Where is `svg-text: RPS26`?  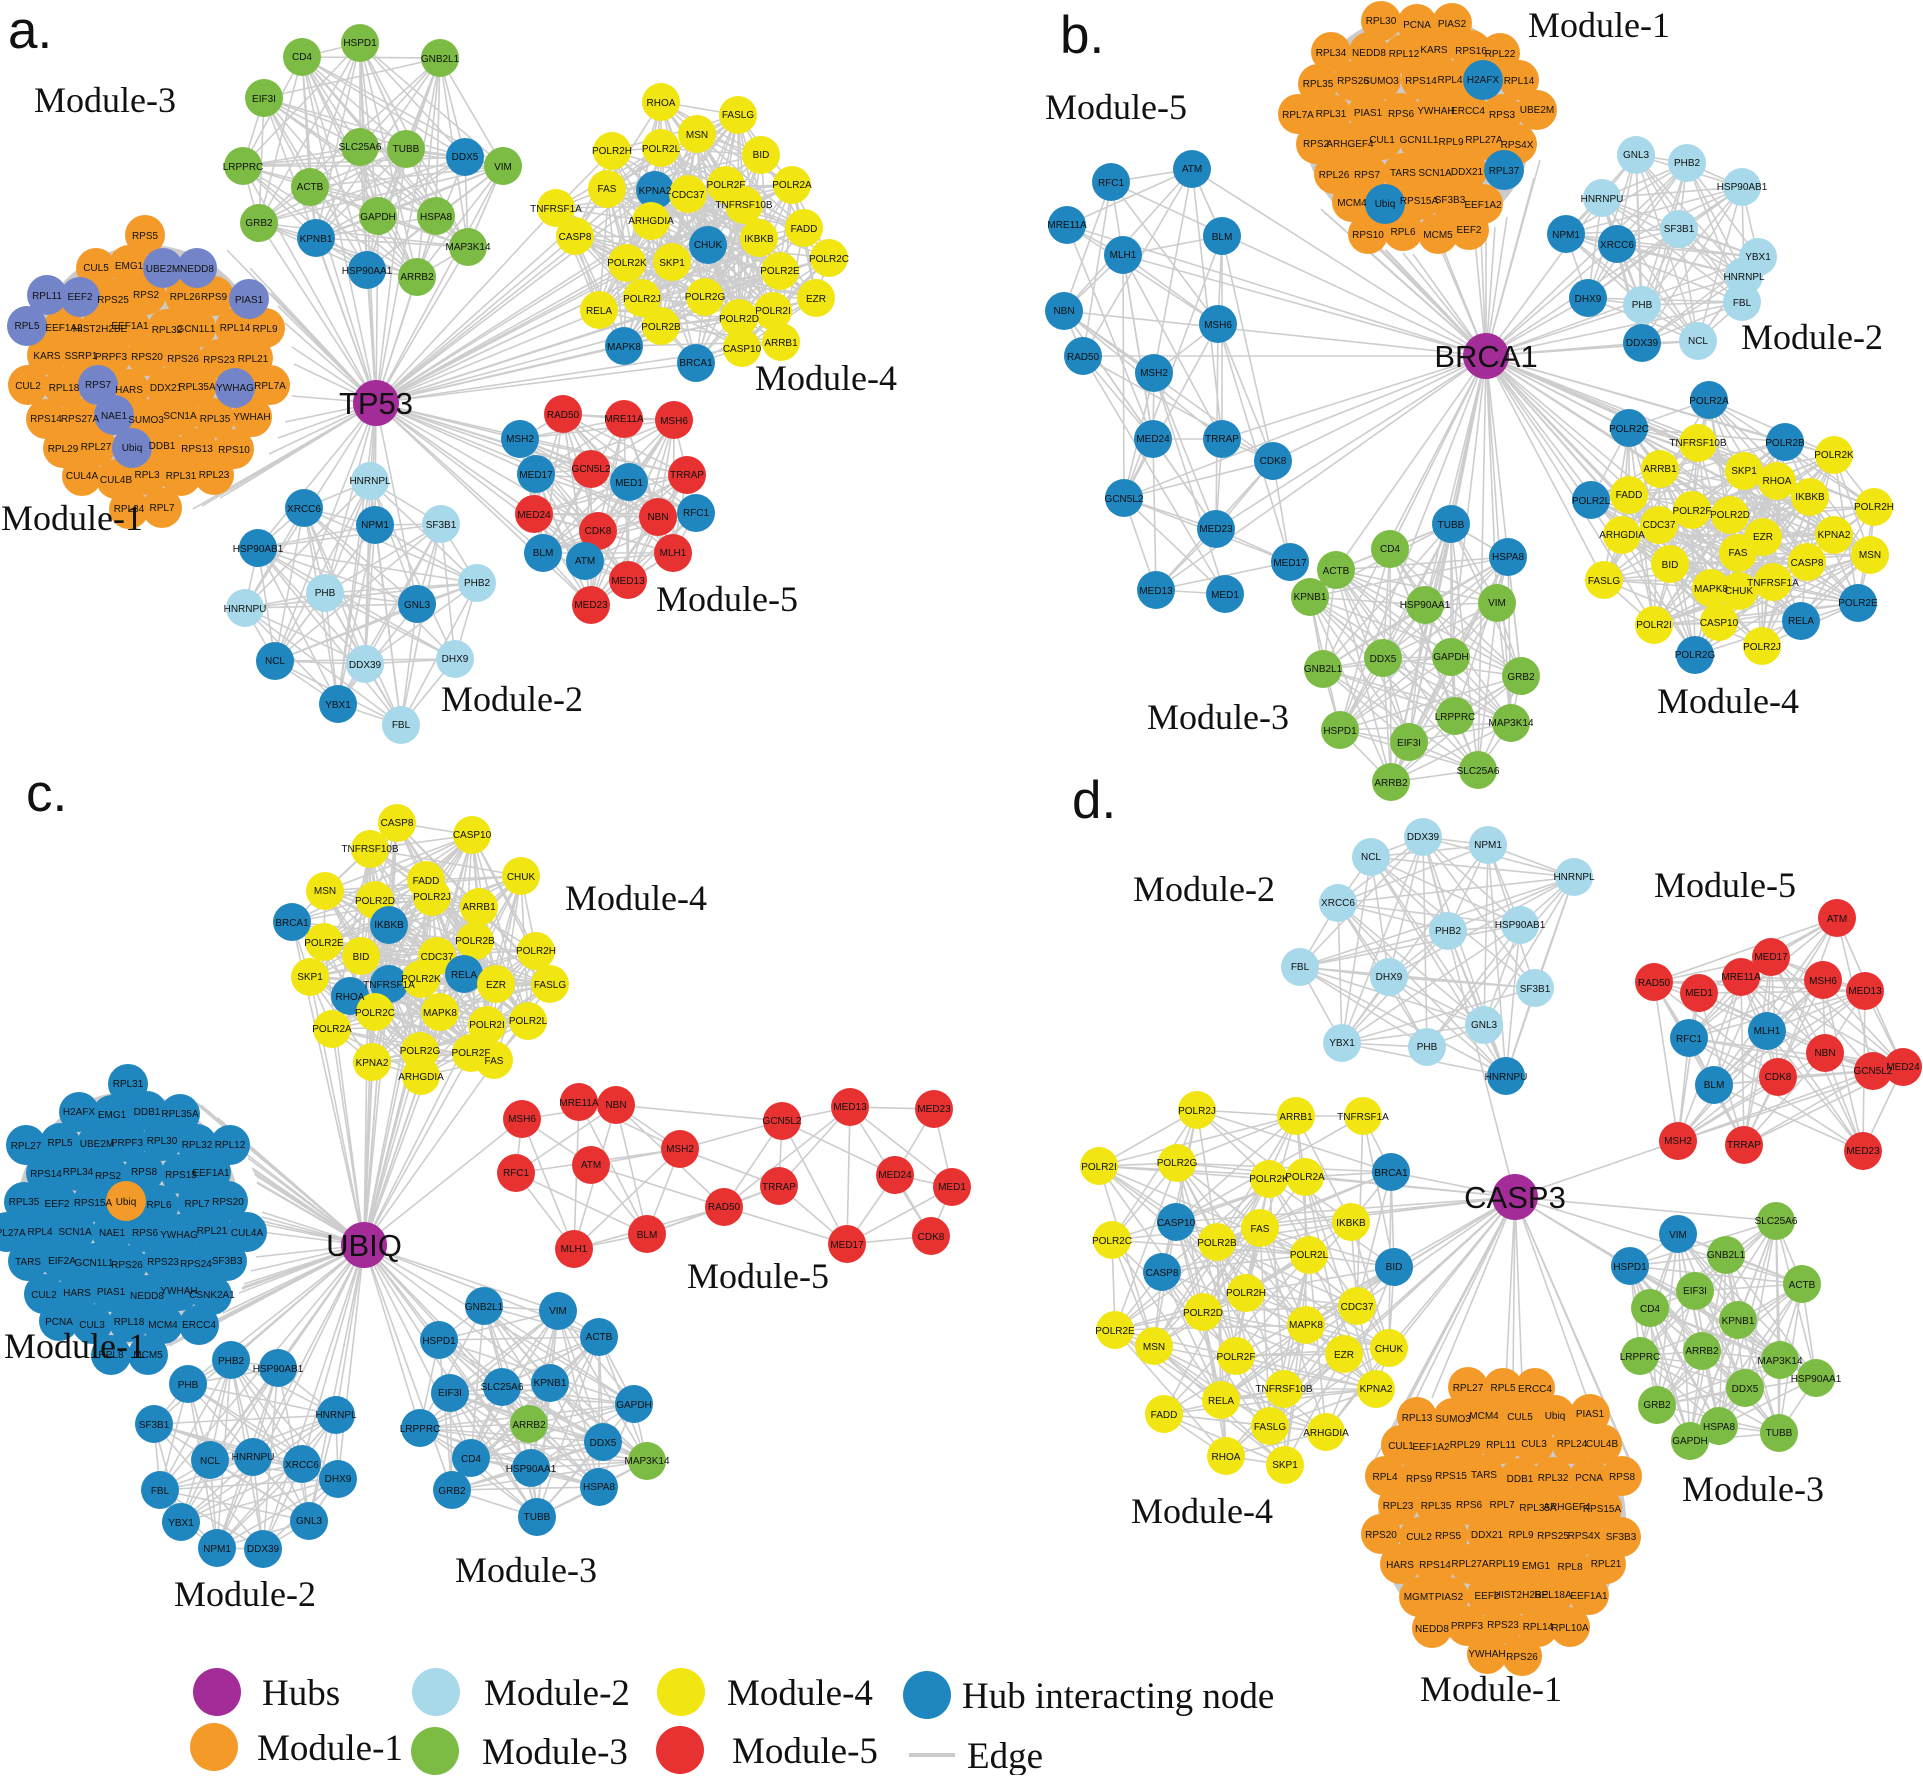
svg-text: RPS26 is located at coordinates (183, 359).